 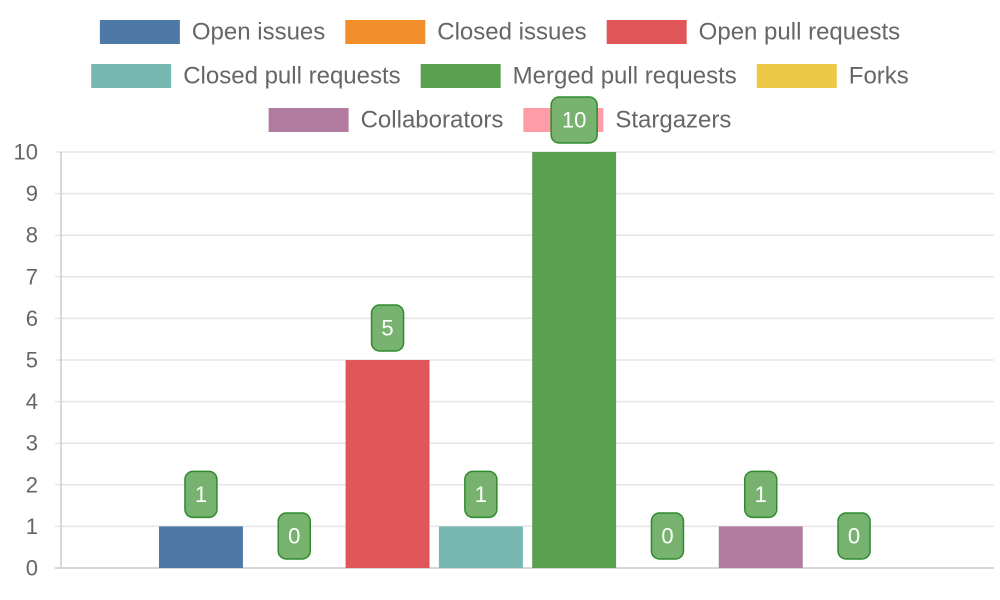 I want to click on data-label-closed-pull-requests: 1, so click(x=481, y=494).